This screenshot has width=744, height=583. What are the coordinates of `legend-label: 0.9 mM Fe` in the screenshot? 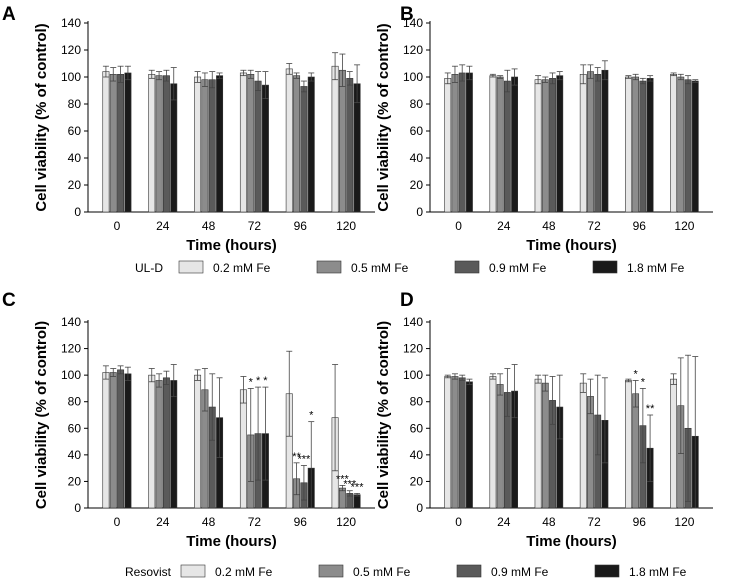 It's located at (520, 572).